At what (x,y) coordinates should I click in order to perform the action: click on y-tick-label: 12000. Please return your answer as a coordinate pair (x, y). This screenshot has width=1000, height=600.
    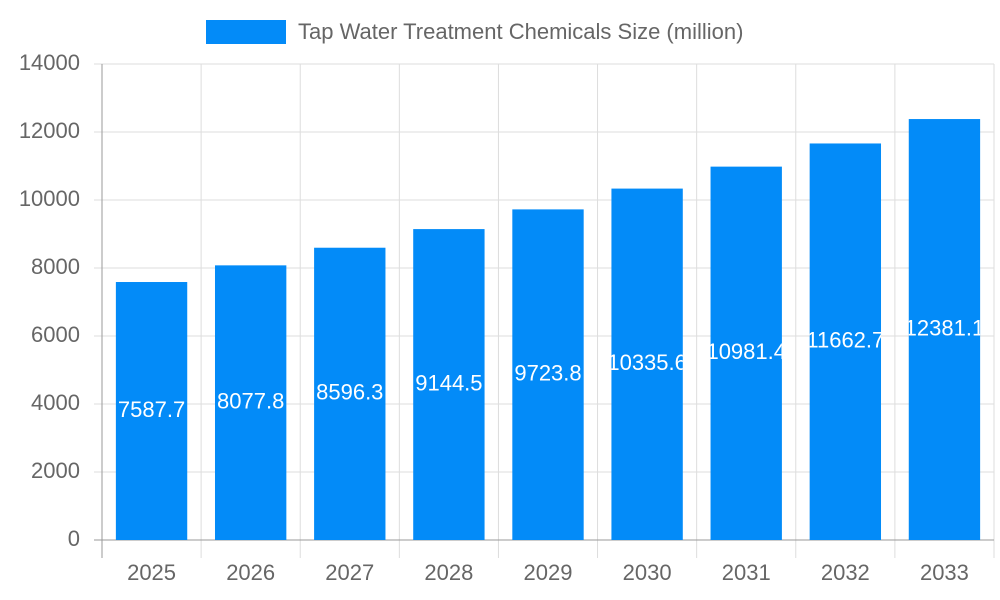
    Looking at the image, I should click on (49, 130).